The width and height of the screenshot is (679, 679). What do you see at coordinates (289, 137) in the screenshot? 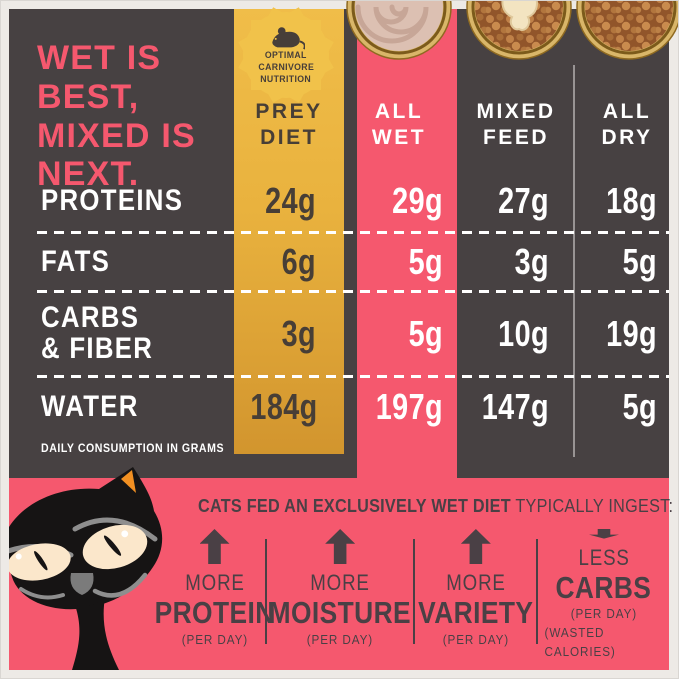
I see `header-line: DIET` at bounding box center [289, 137].